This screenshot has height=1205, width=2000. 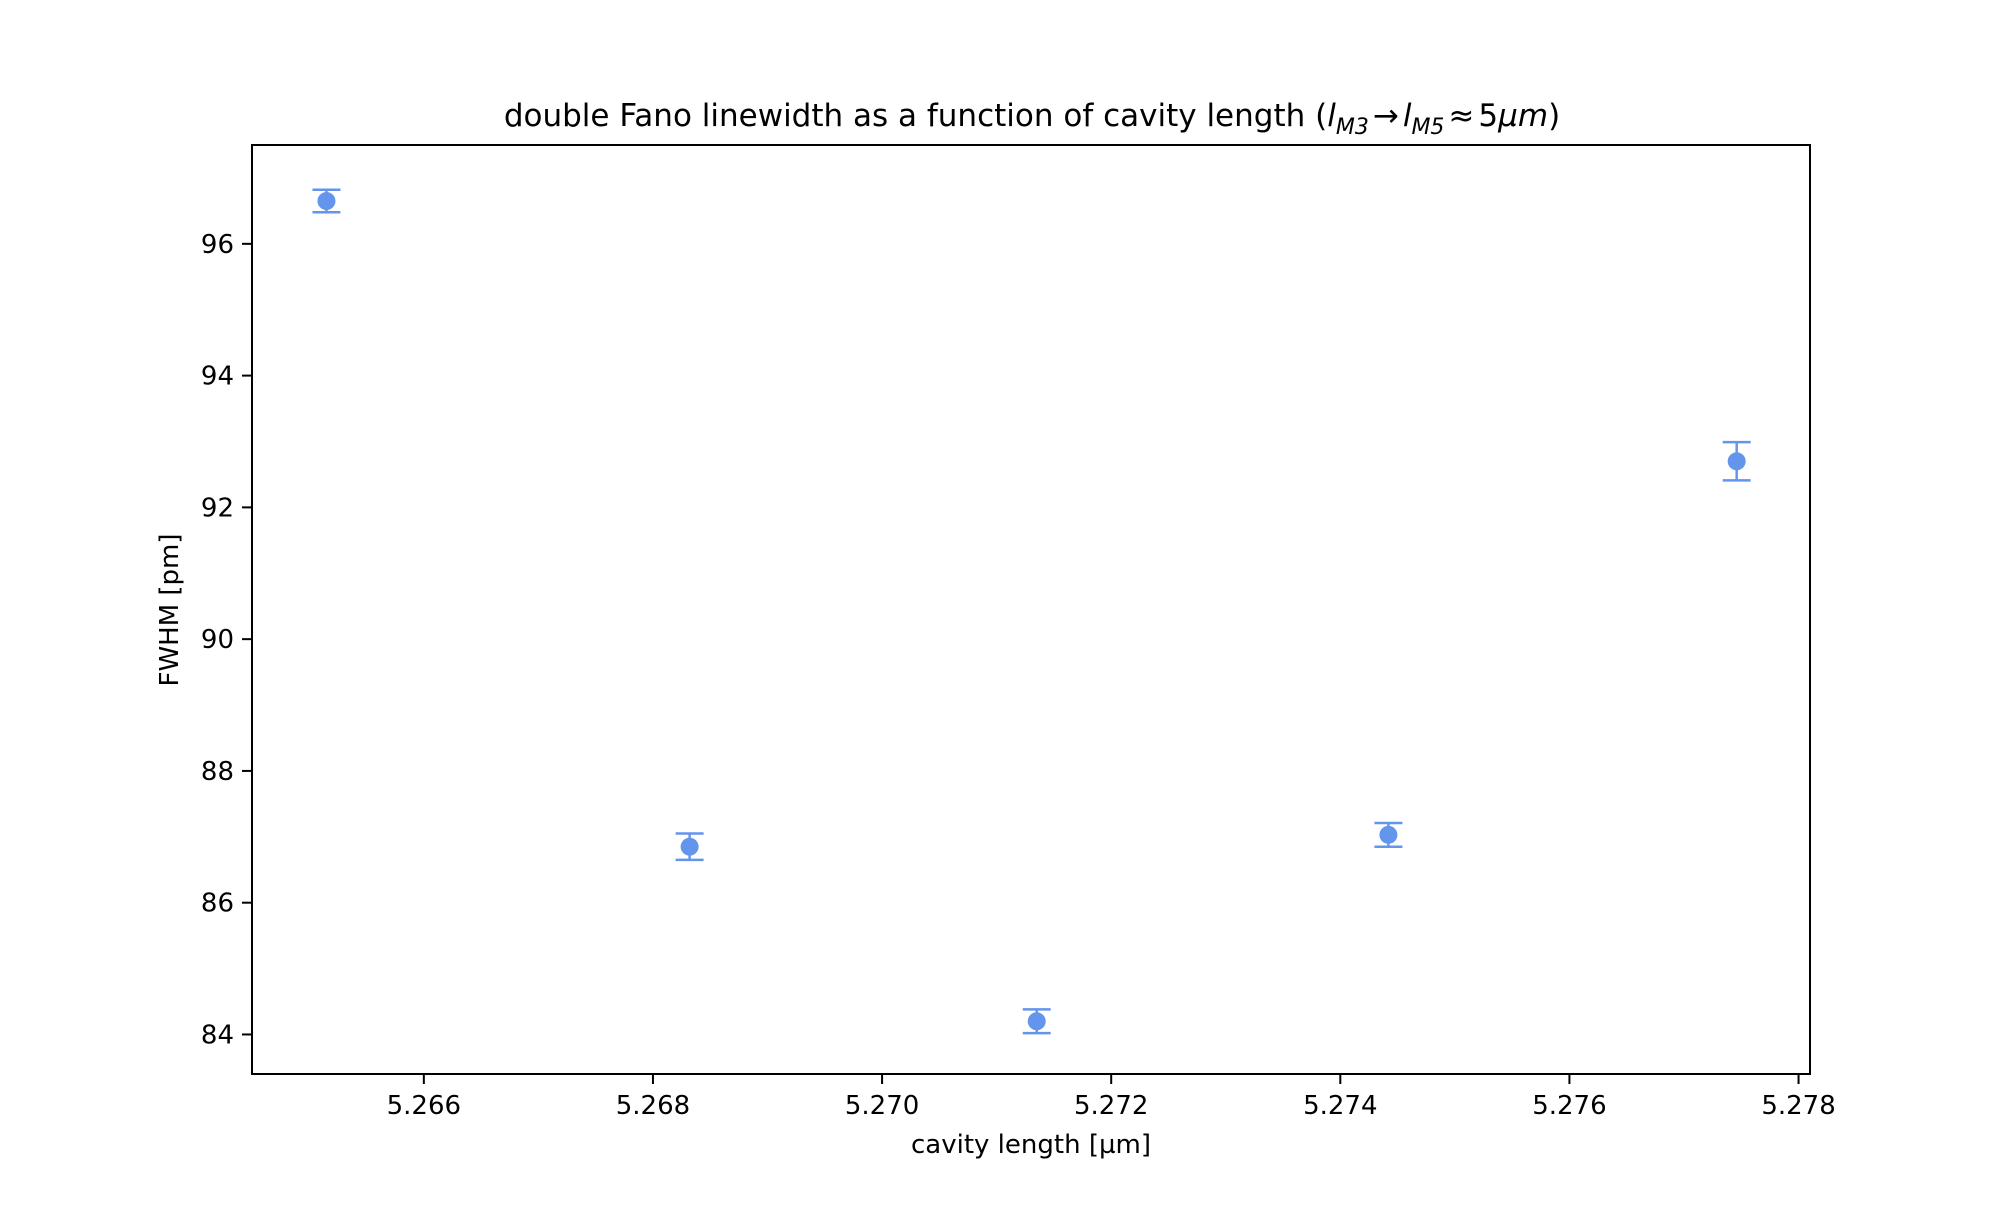 What do you see at coordinates (217, 508) in the screenshot?
I see `y-tick-label: 92` at bounding box center [217, 508].